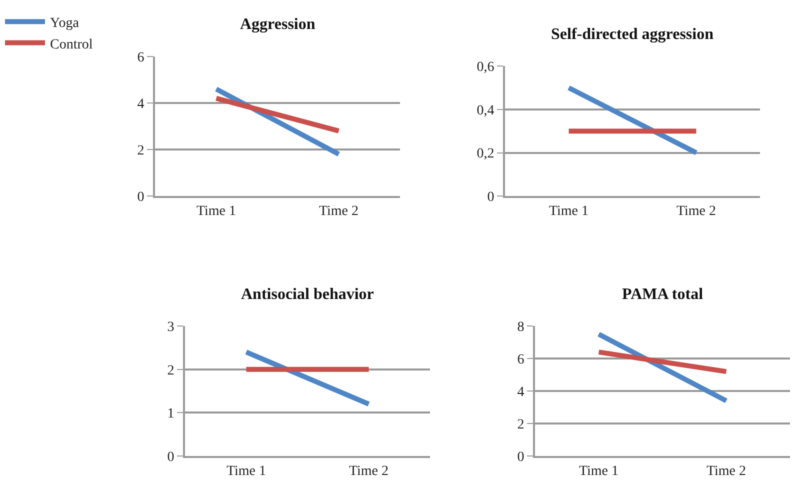 The image size is (792, 499). I want to click on chart-title: Self-directed aggression, so click(632, 34).